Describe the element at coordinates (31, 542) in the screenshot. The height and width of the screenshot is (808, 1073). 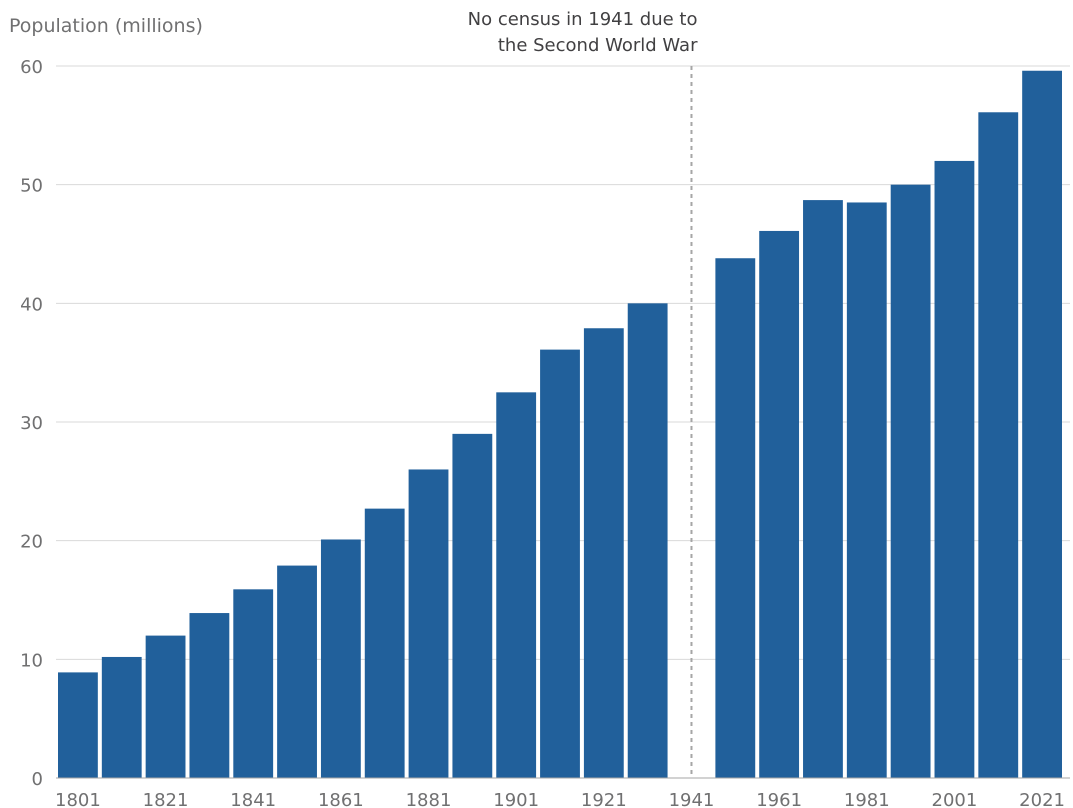
I see `y-tick-label: 20` at that location.